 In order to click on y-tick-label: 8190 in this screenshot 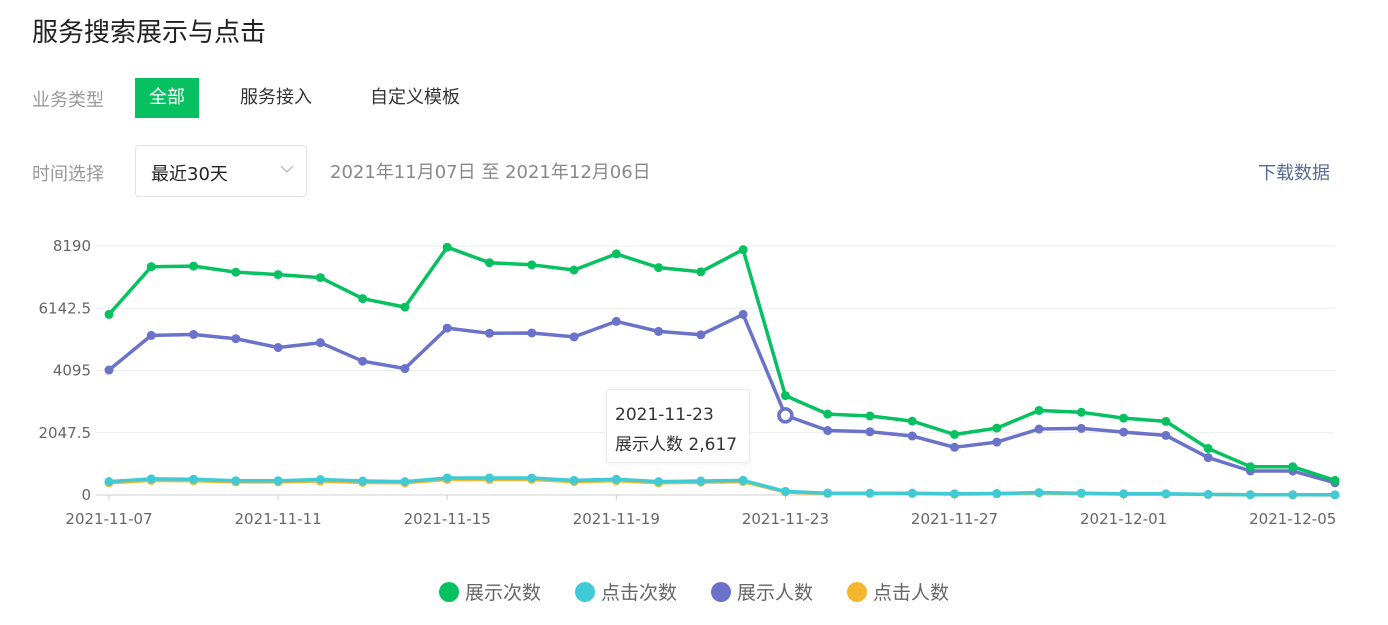, I will do `click(72, 246)`.